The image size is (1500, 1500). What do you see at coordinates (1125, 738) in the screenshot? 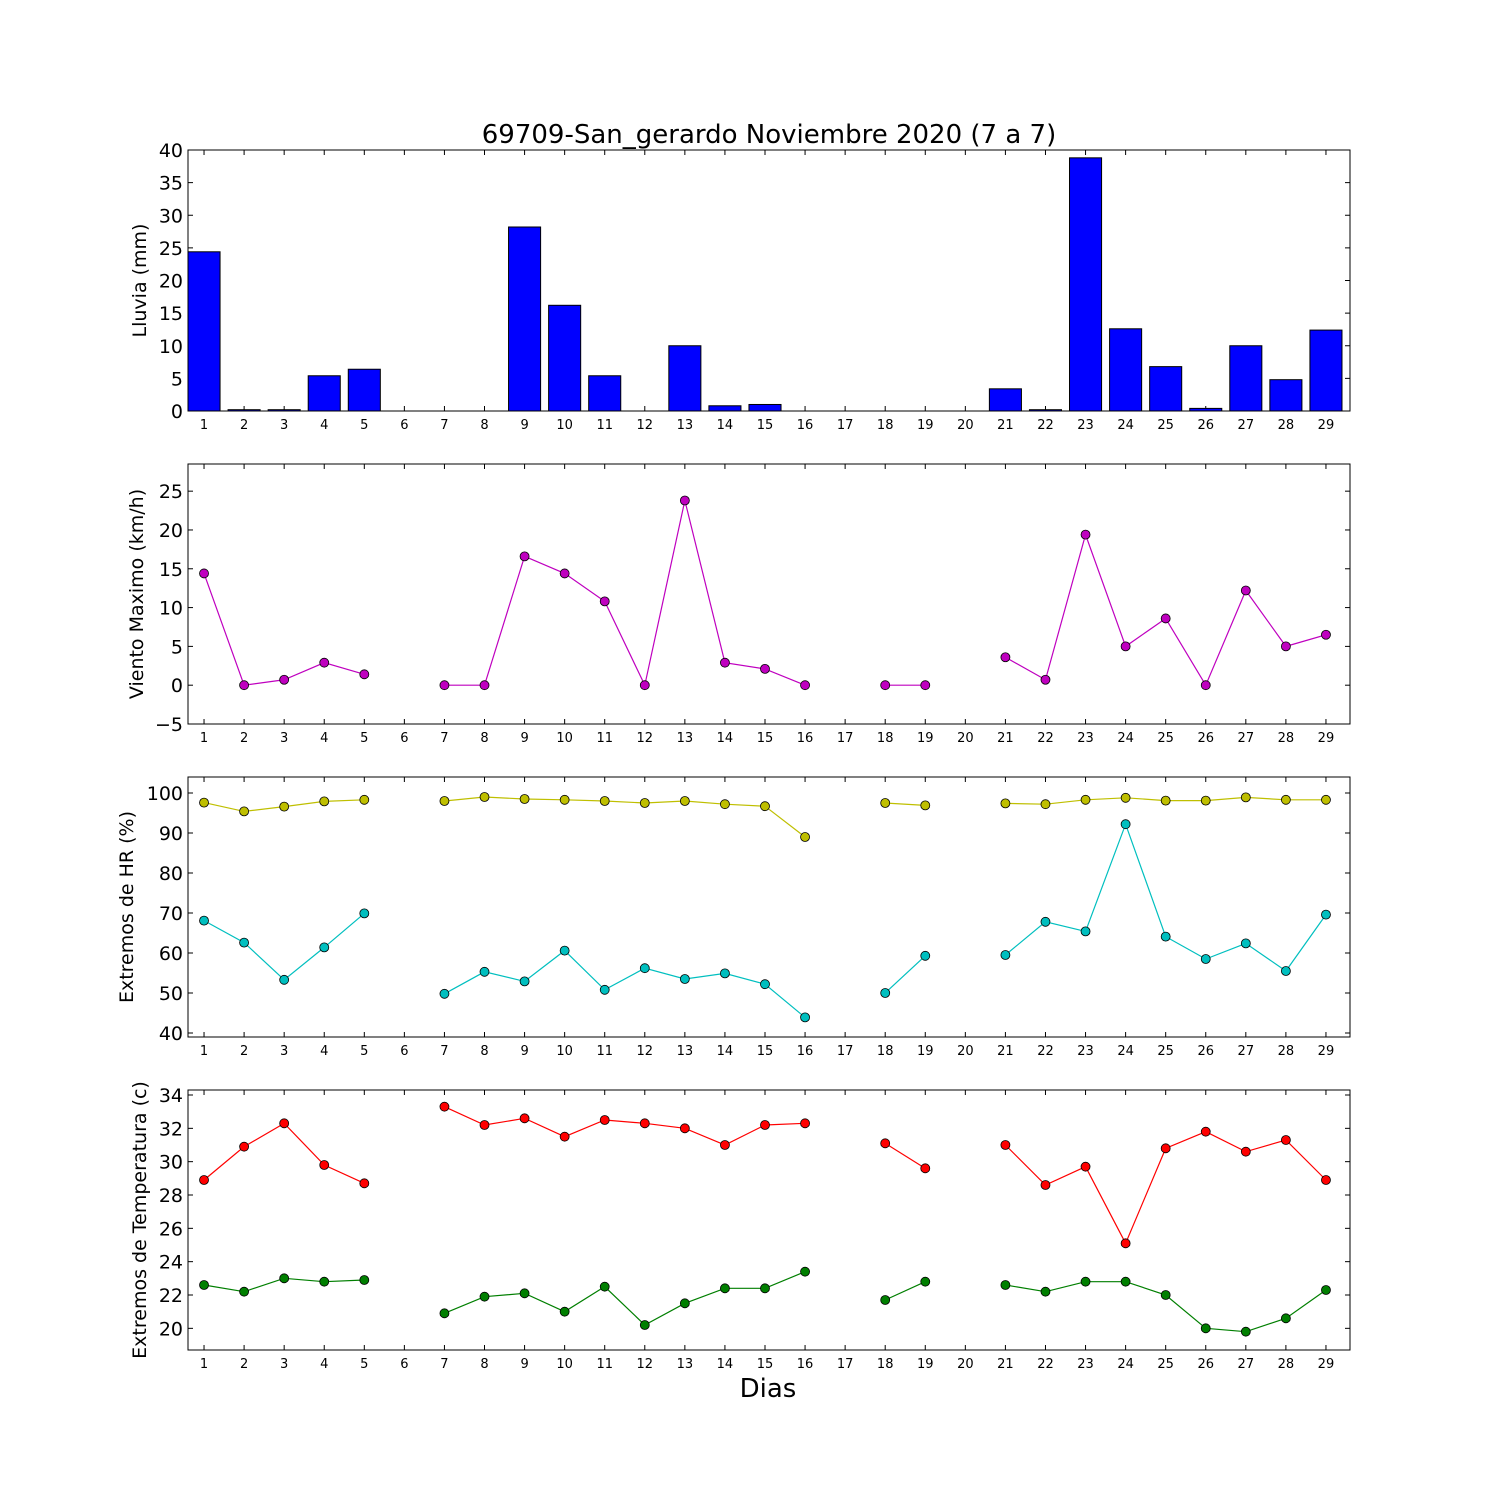
I see `wind-x-tick-label: 24` at bounding box center [1125, 738].